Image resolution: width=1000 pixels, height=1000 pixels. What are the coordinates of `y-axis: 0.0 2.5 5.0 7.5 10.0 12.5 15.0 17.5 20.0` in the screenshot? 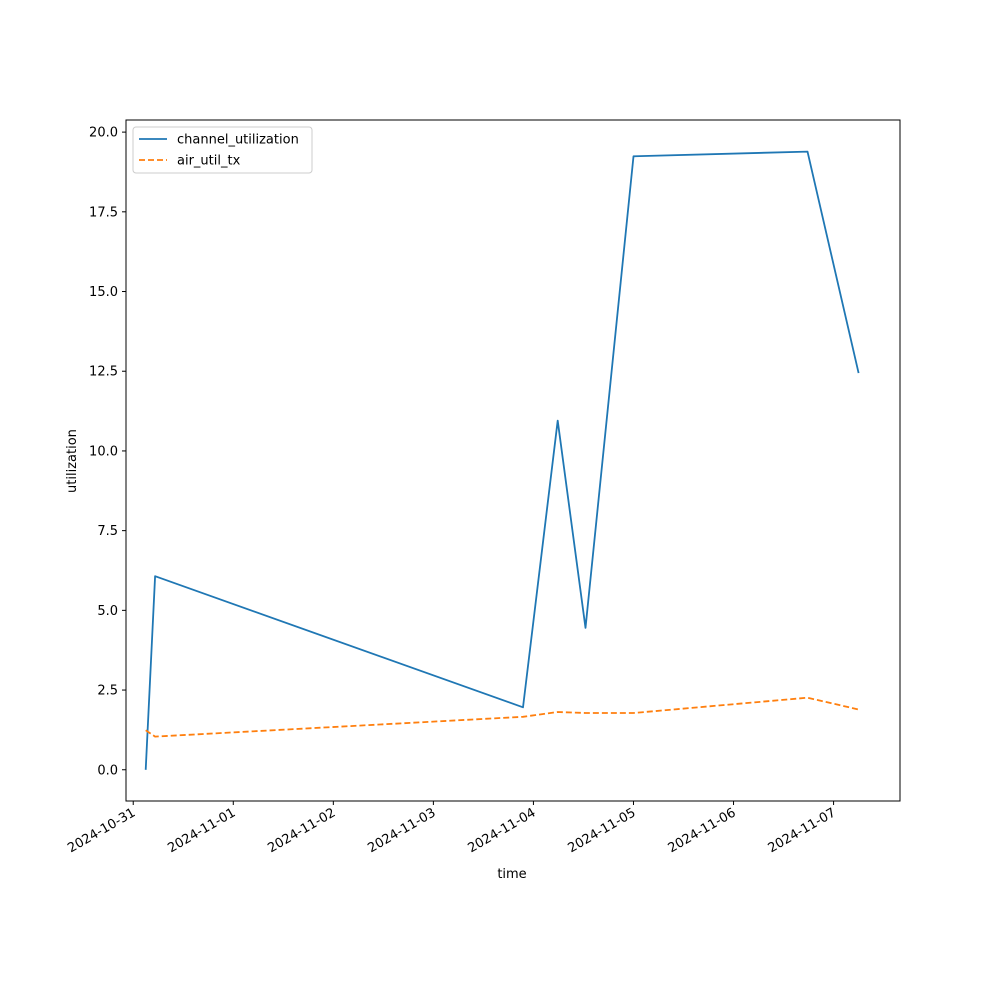 It's located at (107, 452).